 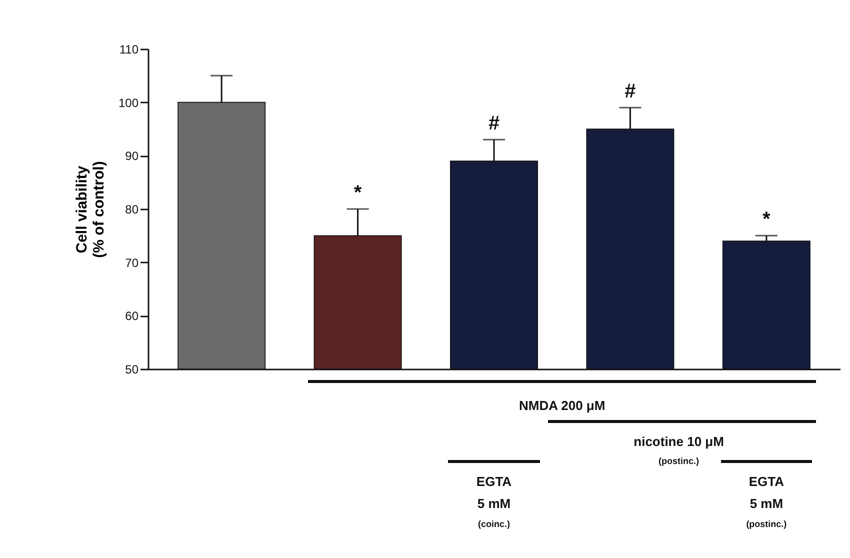 What do you see at coordinates (129, 49) in the screenshot?
I see `y-tick-label: 110` at bounding box center [129, 49].